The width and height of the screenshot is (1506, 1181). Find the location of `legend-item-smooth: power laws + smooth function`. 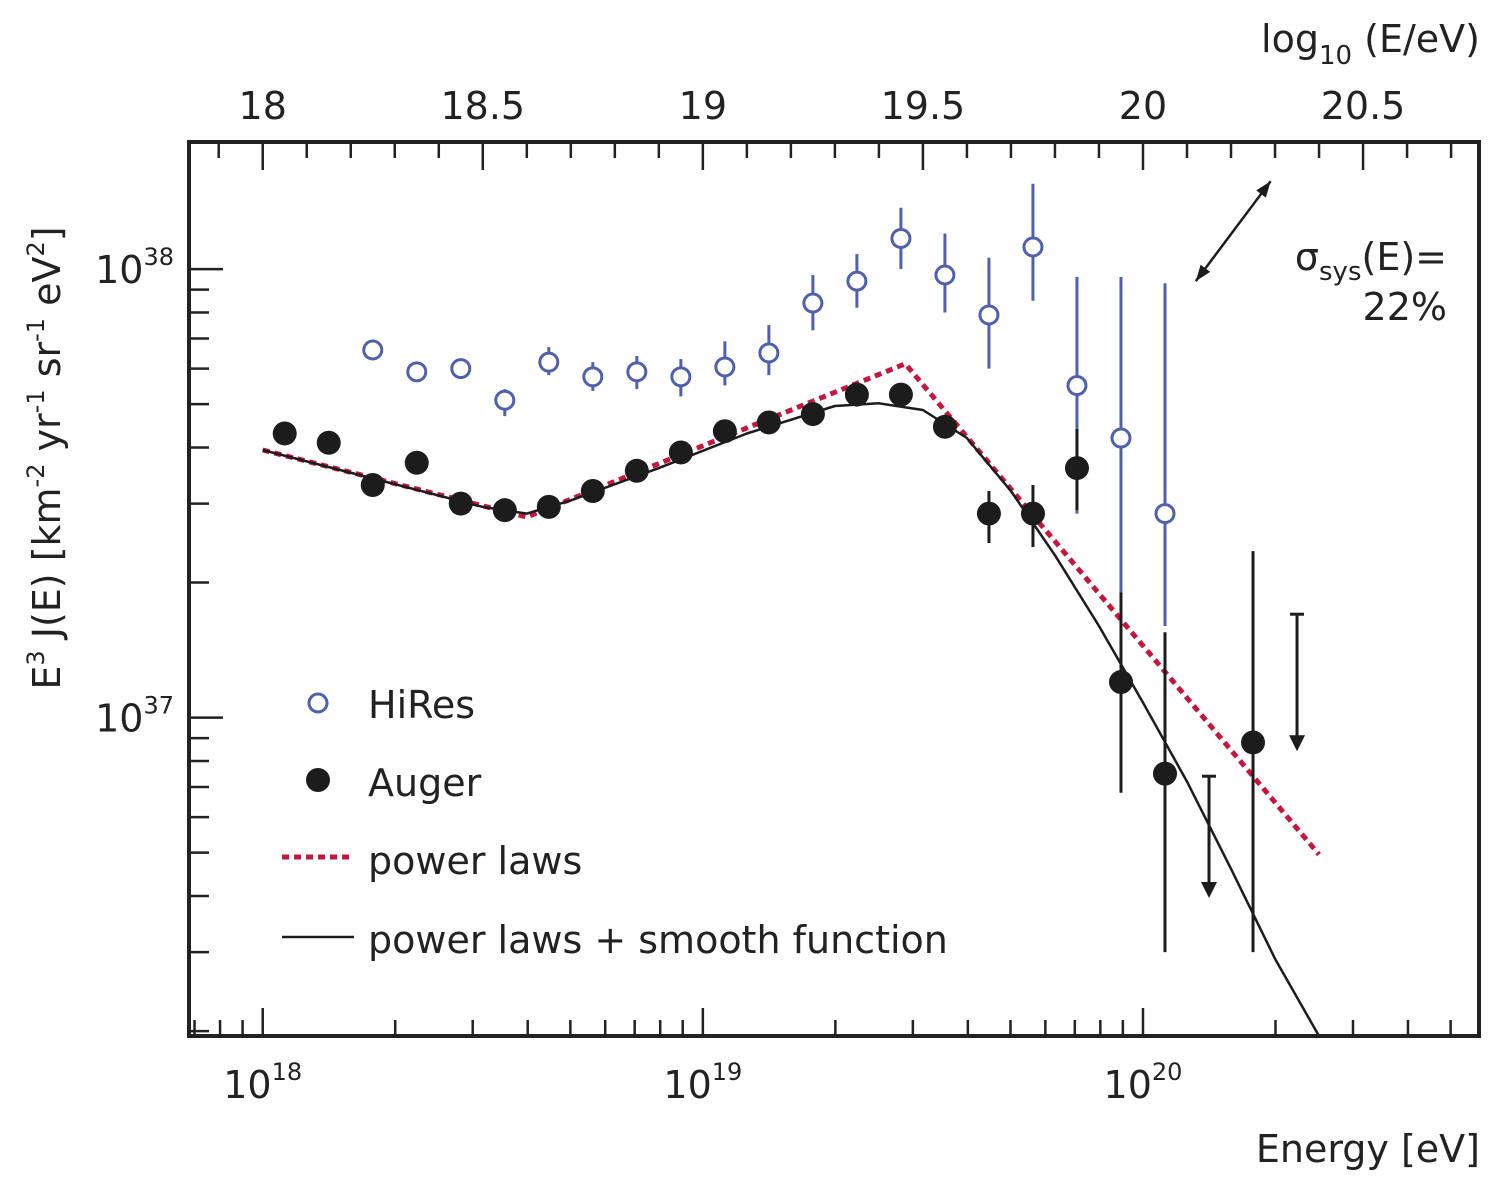

legend-item-smooth: power laws + smooth function is located at coordinates (615, 940).